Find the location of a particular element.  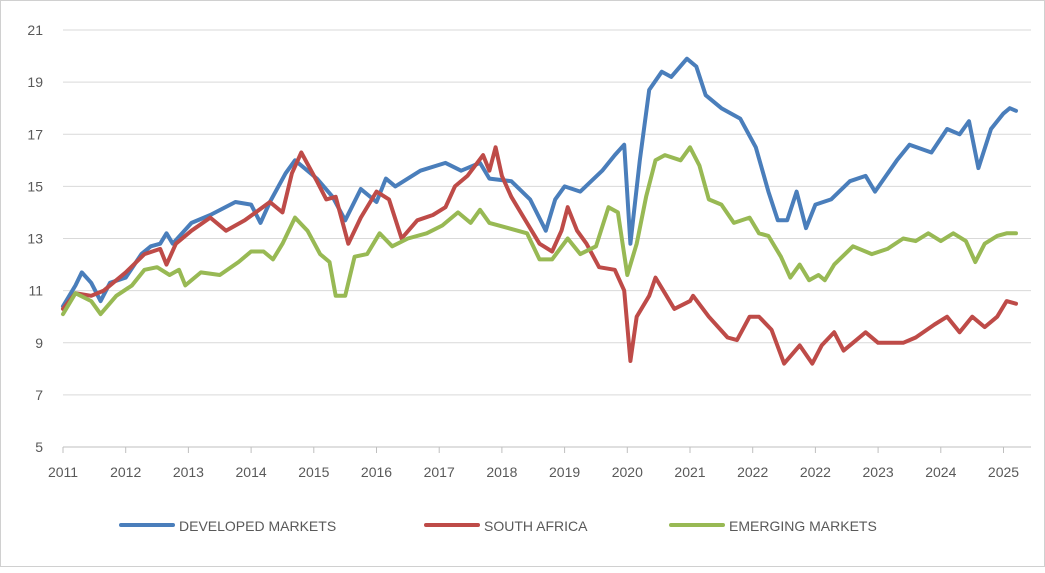

x-tick-label: 2024 is located at coordinates (940, 472).